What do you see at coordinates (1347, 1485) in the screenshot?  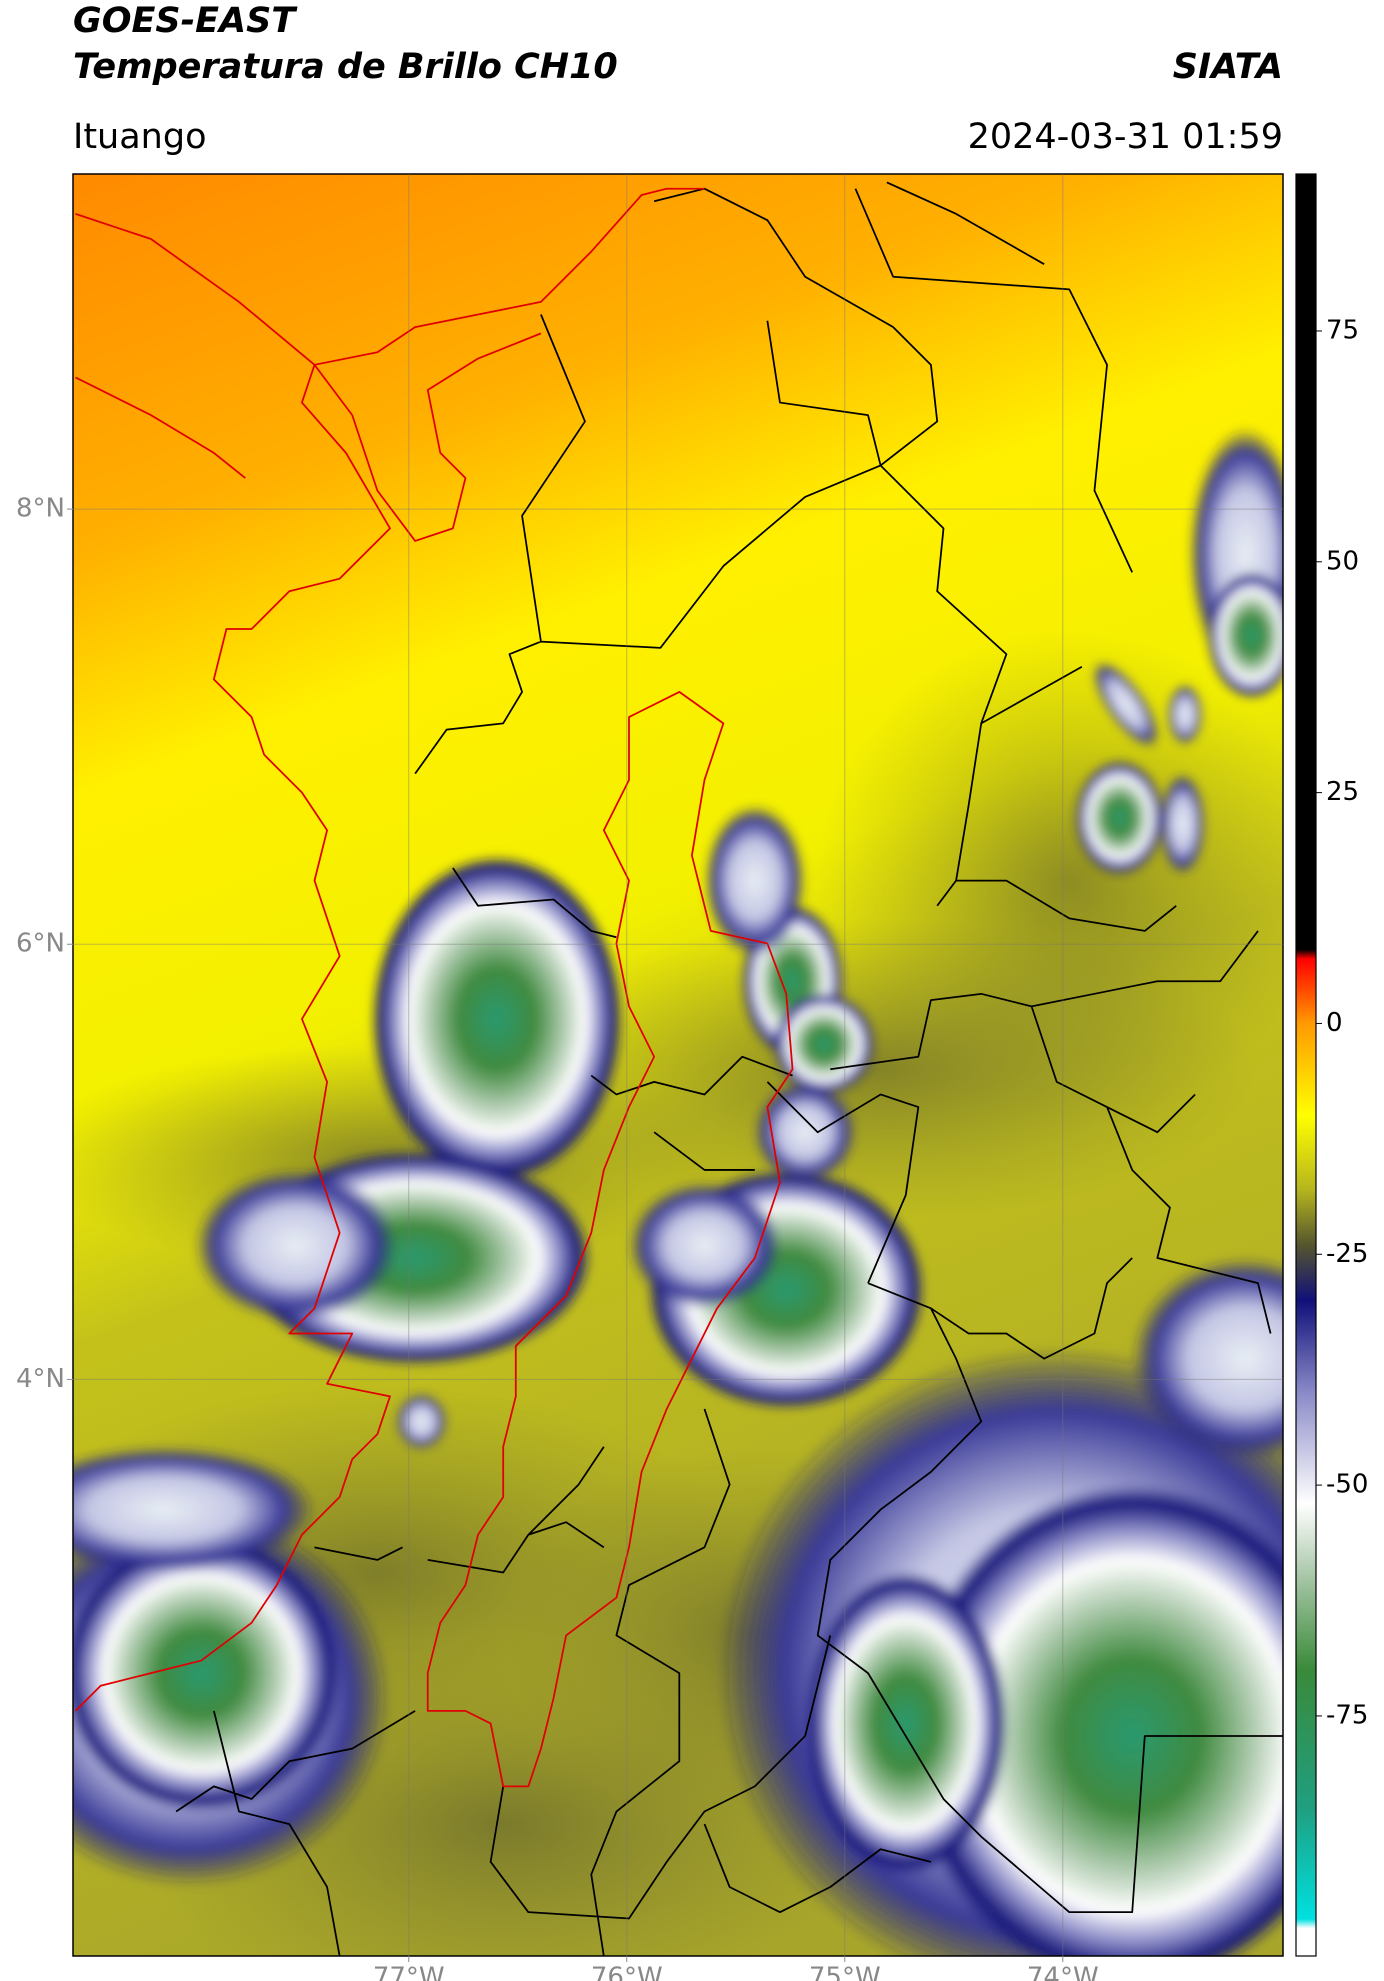 I see `colorbar-tick-label: -50` at bounding box center [1347, 1485].